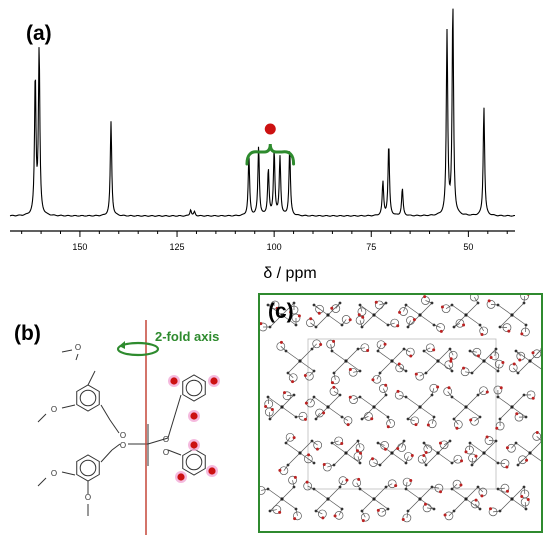 The image size is (550, 539). Describe the element at coordinates (468, 247) in the screenshot. I see `x-tick-label: 50` at that location.